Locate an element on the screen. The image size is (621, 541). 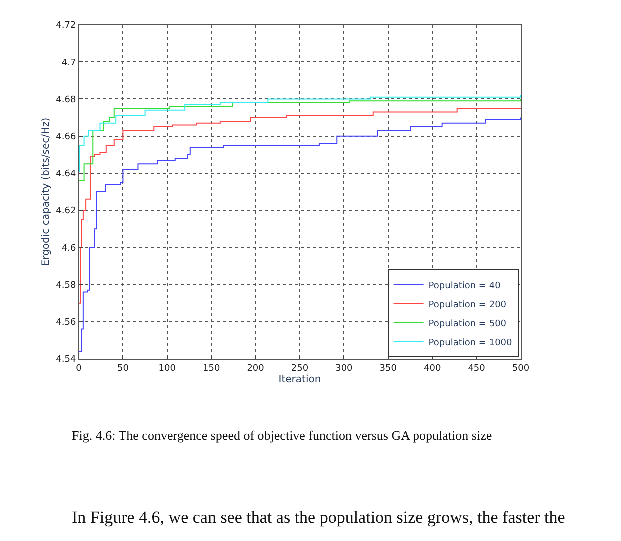
y-tick-label: 4.54 is located at coordinates (66, 360).